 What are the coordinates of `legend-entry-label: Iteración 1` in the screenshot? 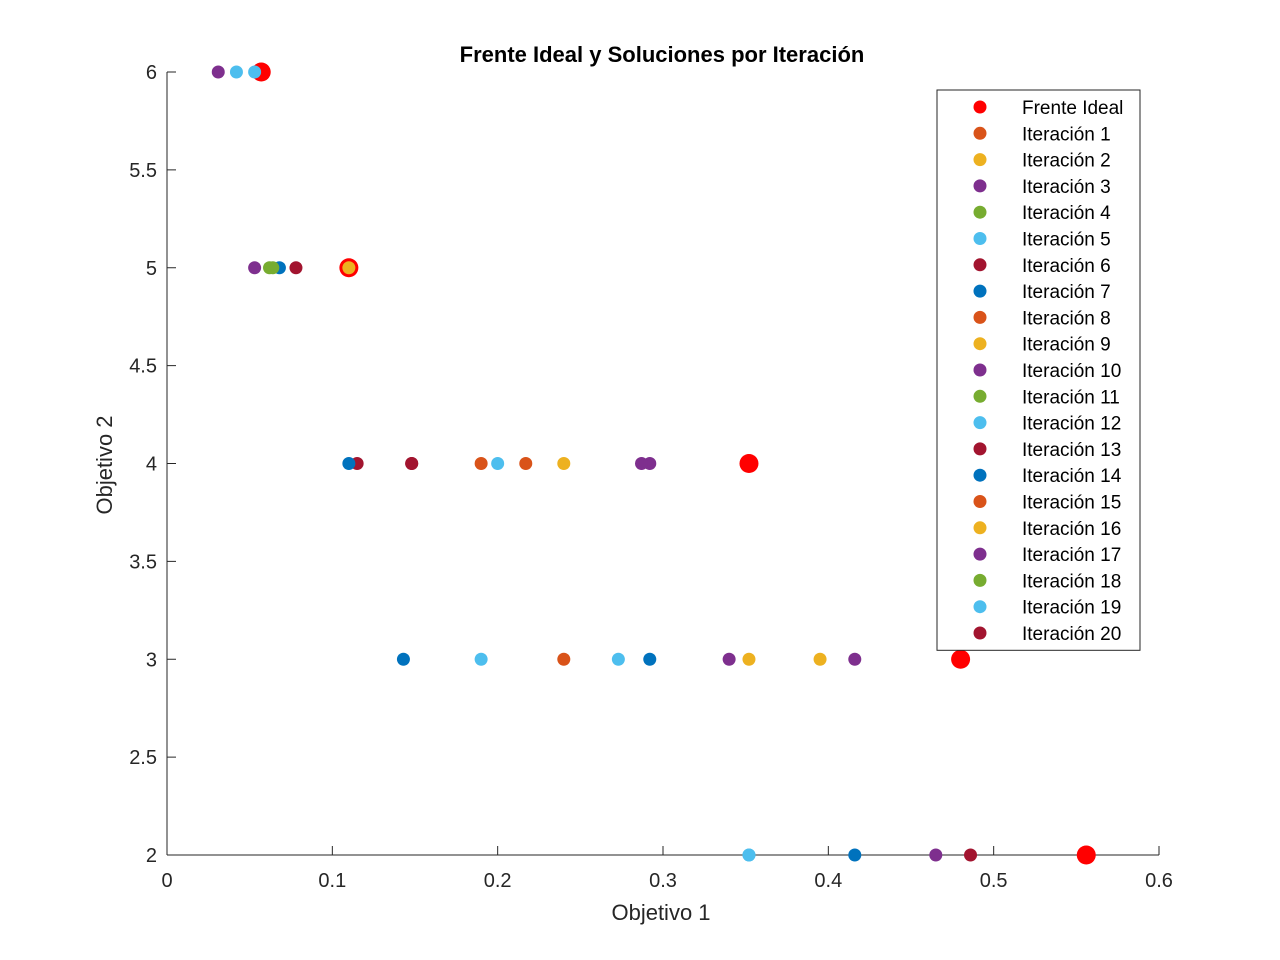 It's located at (1066, 134).